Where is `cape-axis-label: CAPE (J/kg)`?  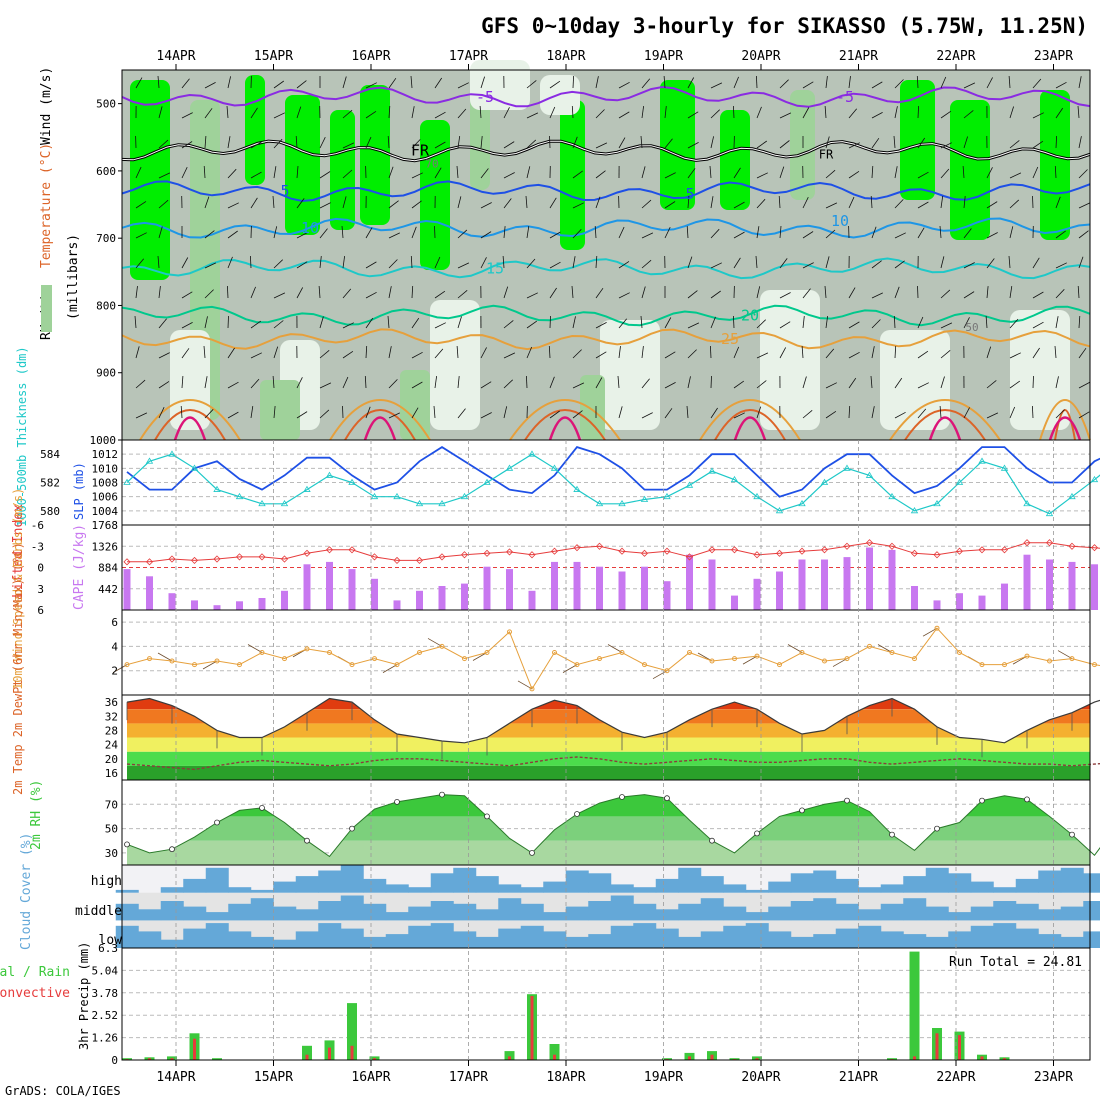
cape-axis-label: CAPE (J/kg) is located at coordinates (79, 567).